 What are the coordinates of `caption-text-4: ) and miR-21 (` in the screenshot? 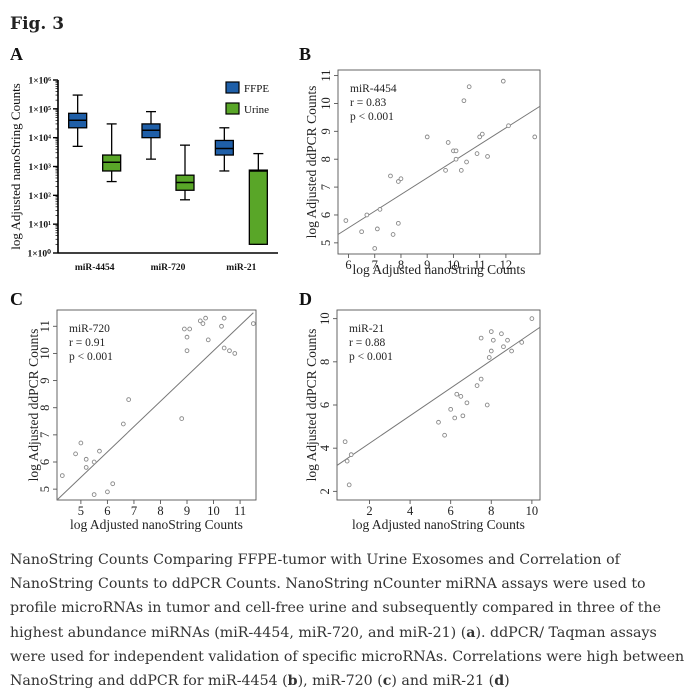 It's located at (443, 681).